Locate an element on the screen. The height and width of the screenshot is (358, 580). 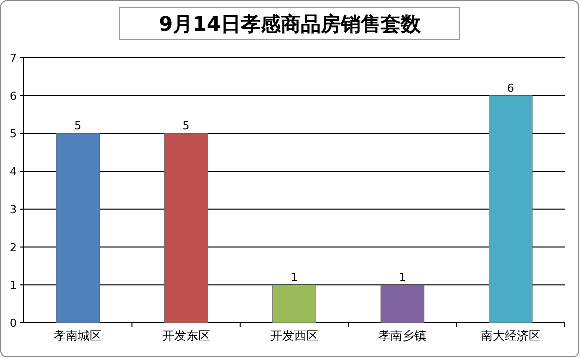
x-tick-label: 南大经济区 is located at coordinates (510, 336).